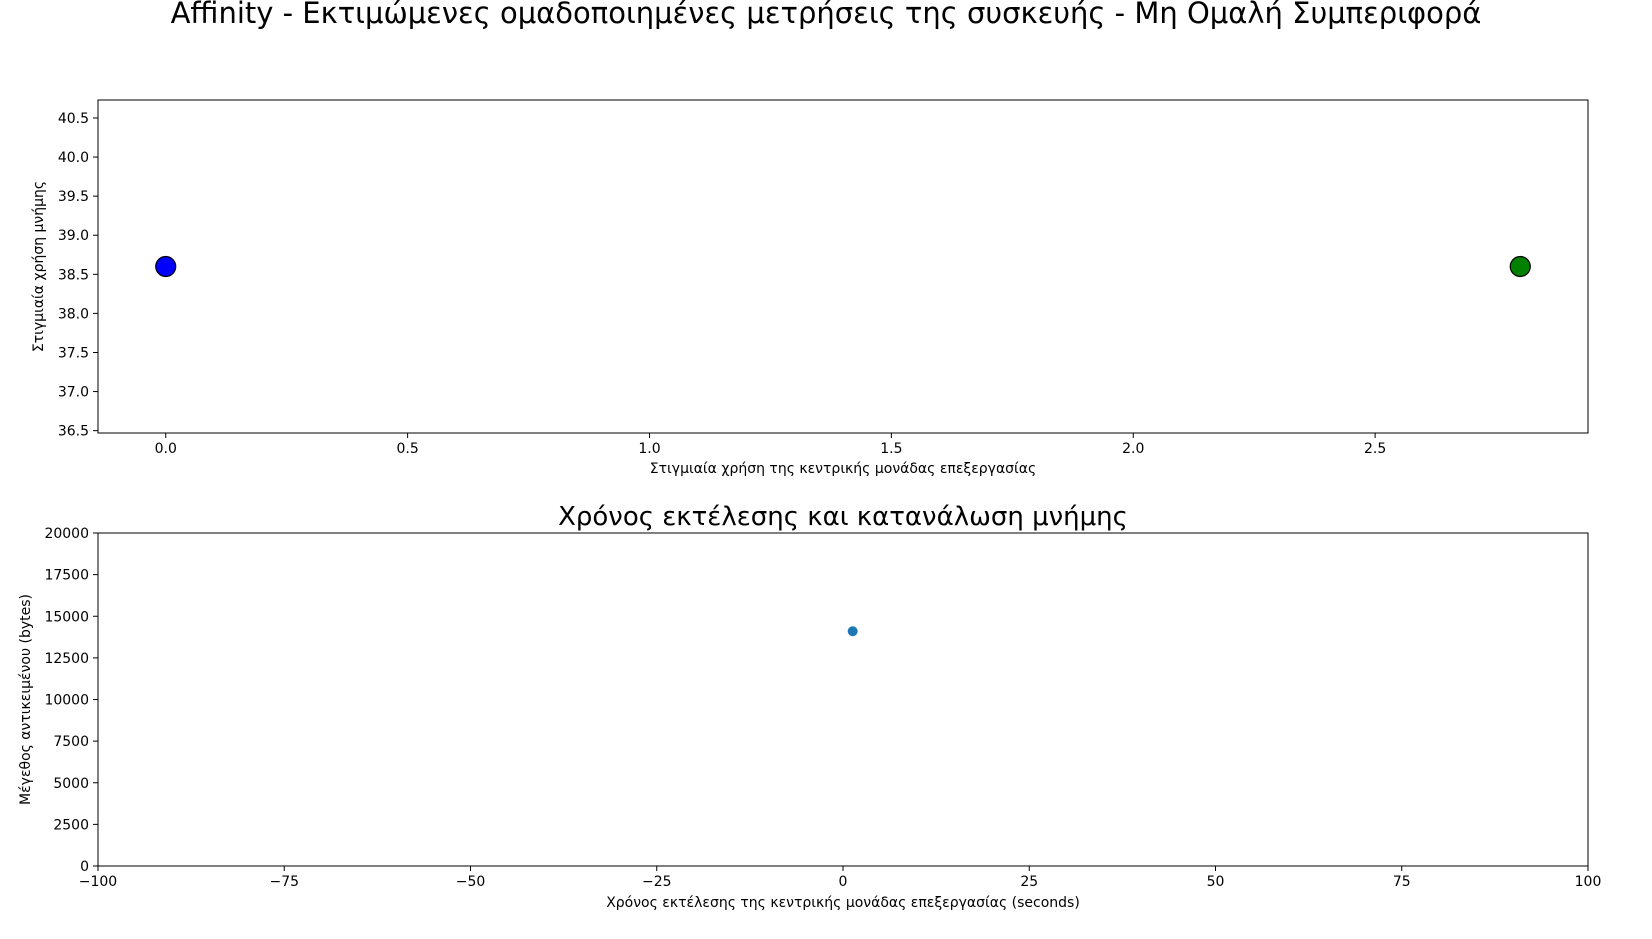 This screenshot has width=1652, height=939. What do you see at coordinates (66, 659) in the screenshot?
I see `y-tick-label: 12500` at bounding box center [66, 659].